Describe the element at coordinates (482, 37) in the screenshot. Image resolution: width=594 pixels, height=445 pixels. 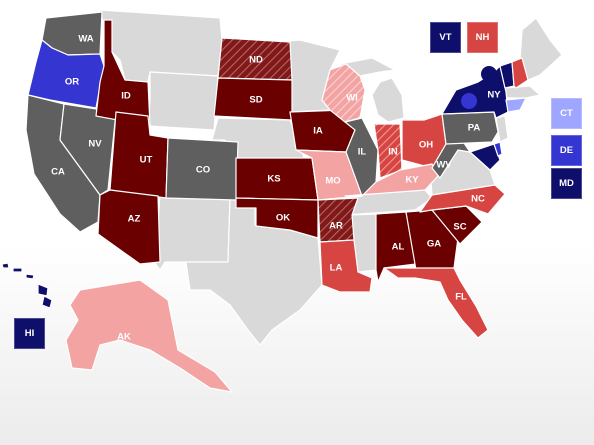
I see `callout-nh: NH` at that location.